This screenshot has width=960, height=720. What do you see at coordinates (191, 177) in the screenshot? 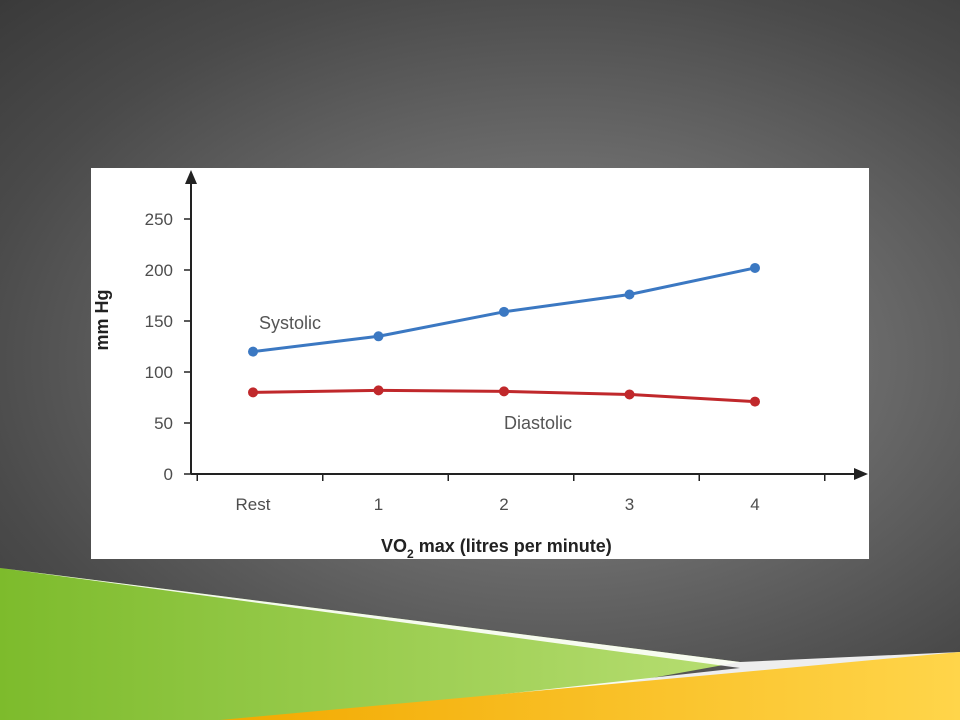
I see `y-axis-arrow` at bounding box center [191, 177].